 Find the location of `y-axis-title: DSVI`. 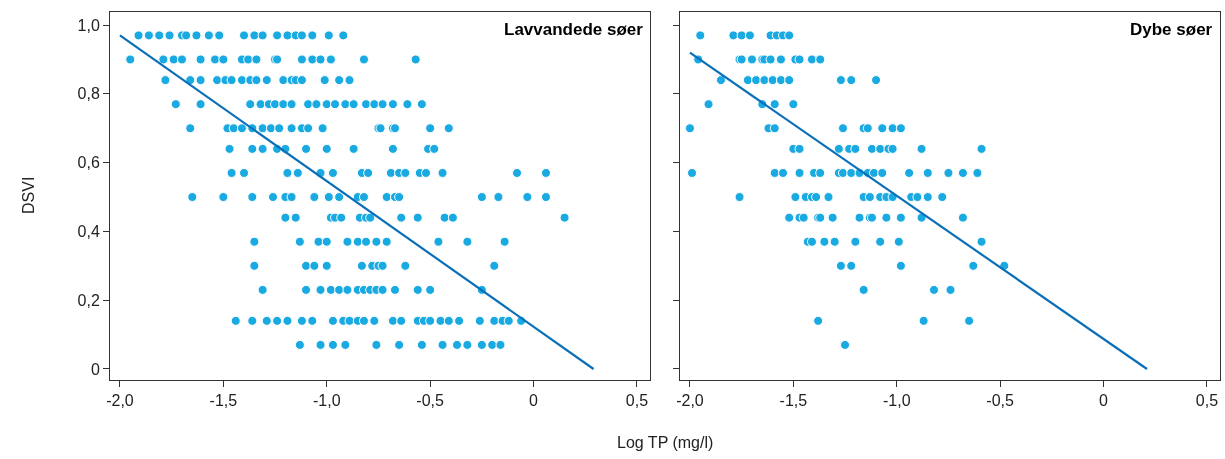

y-axis-title: DSVI is located at coordinates (28, 195).